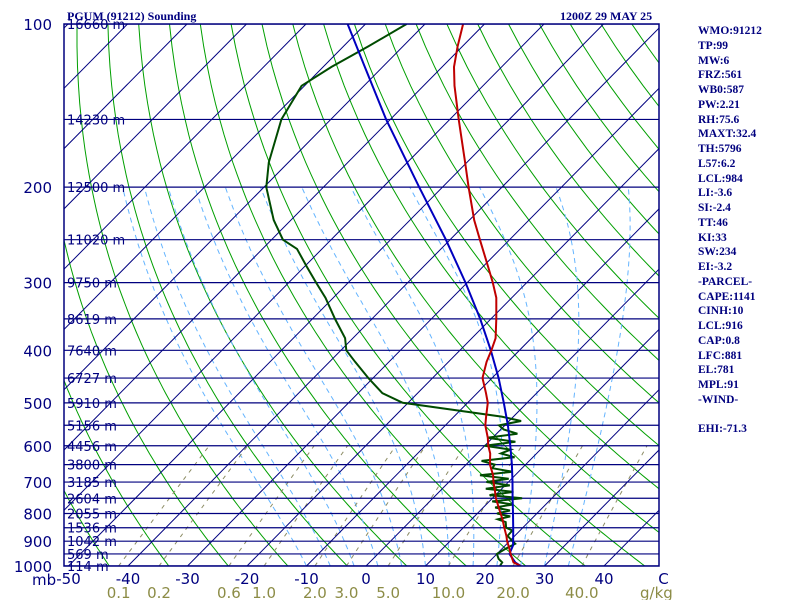 This screenshot has width=800, height=600. What do you see at coordinates (92, 351) in the screenshot?
I see `height-label: 7640 m` at bounding box center [92, 351].